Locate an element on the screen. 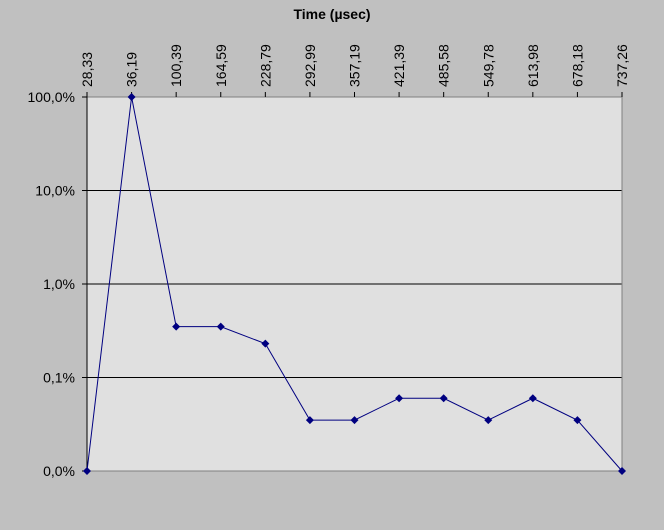  x-tick-label: 549,78 is located at coordinates (488, 65).